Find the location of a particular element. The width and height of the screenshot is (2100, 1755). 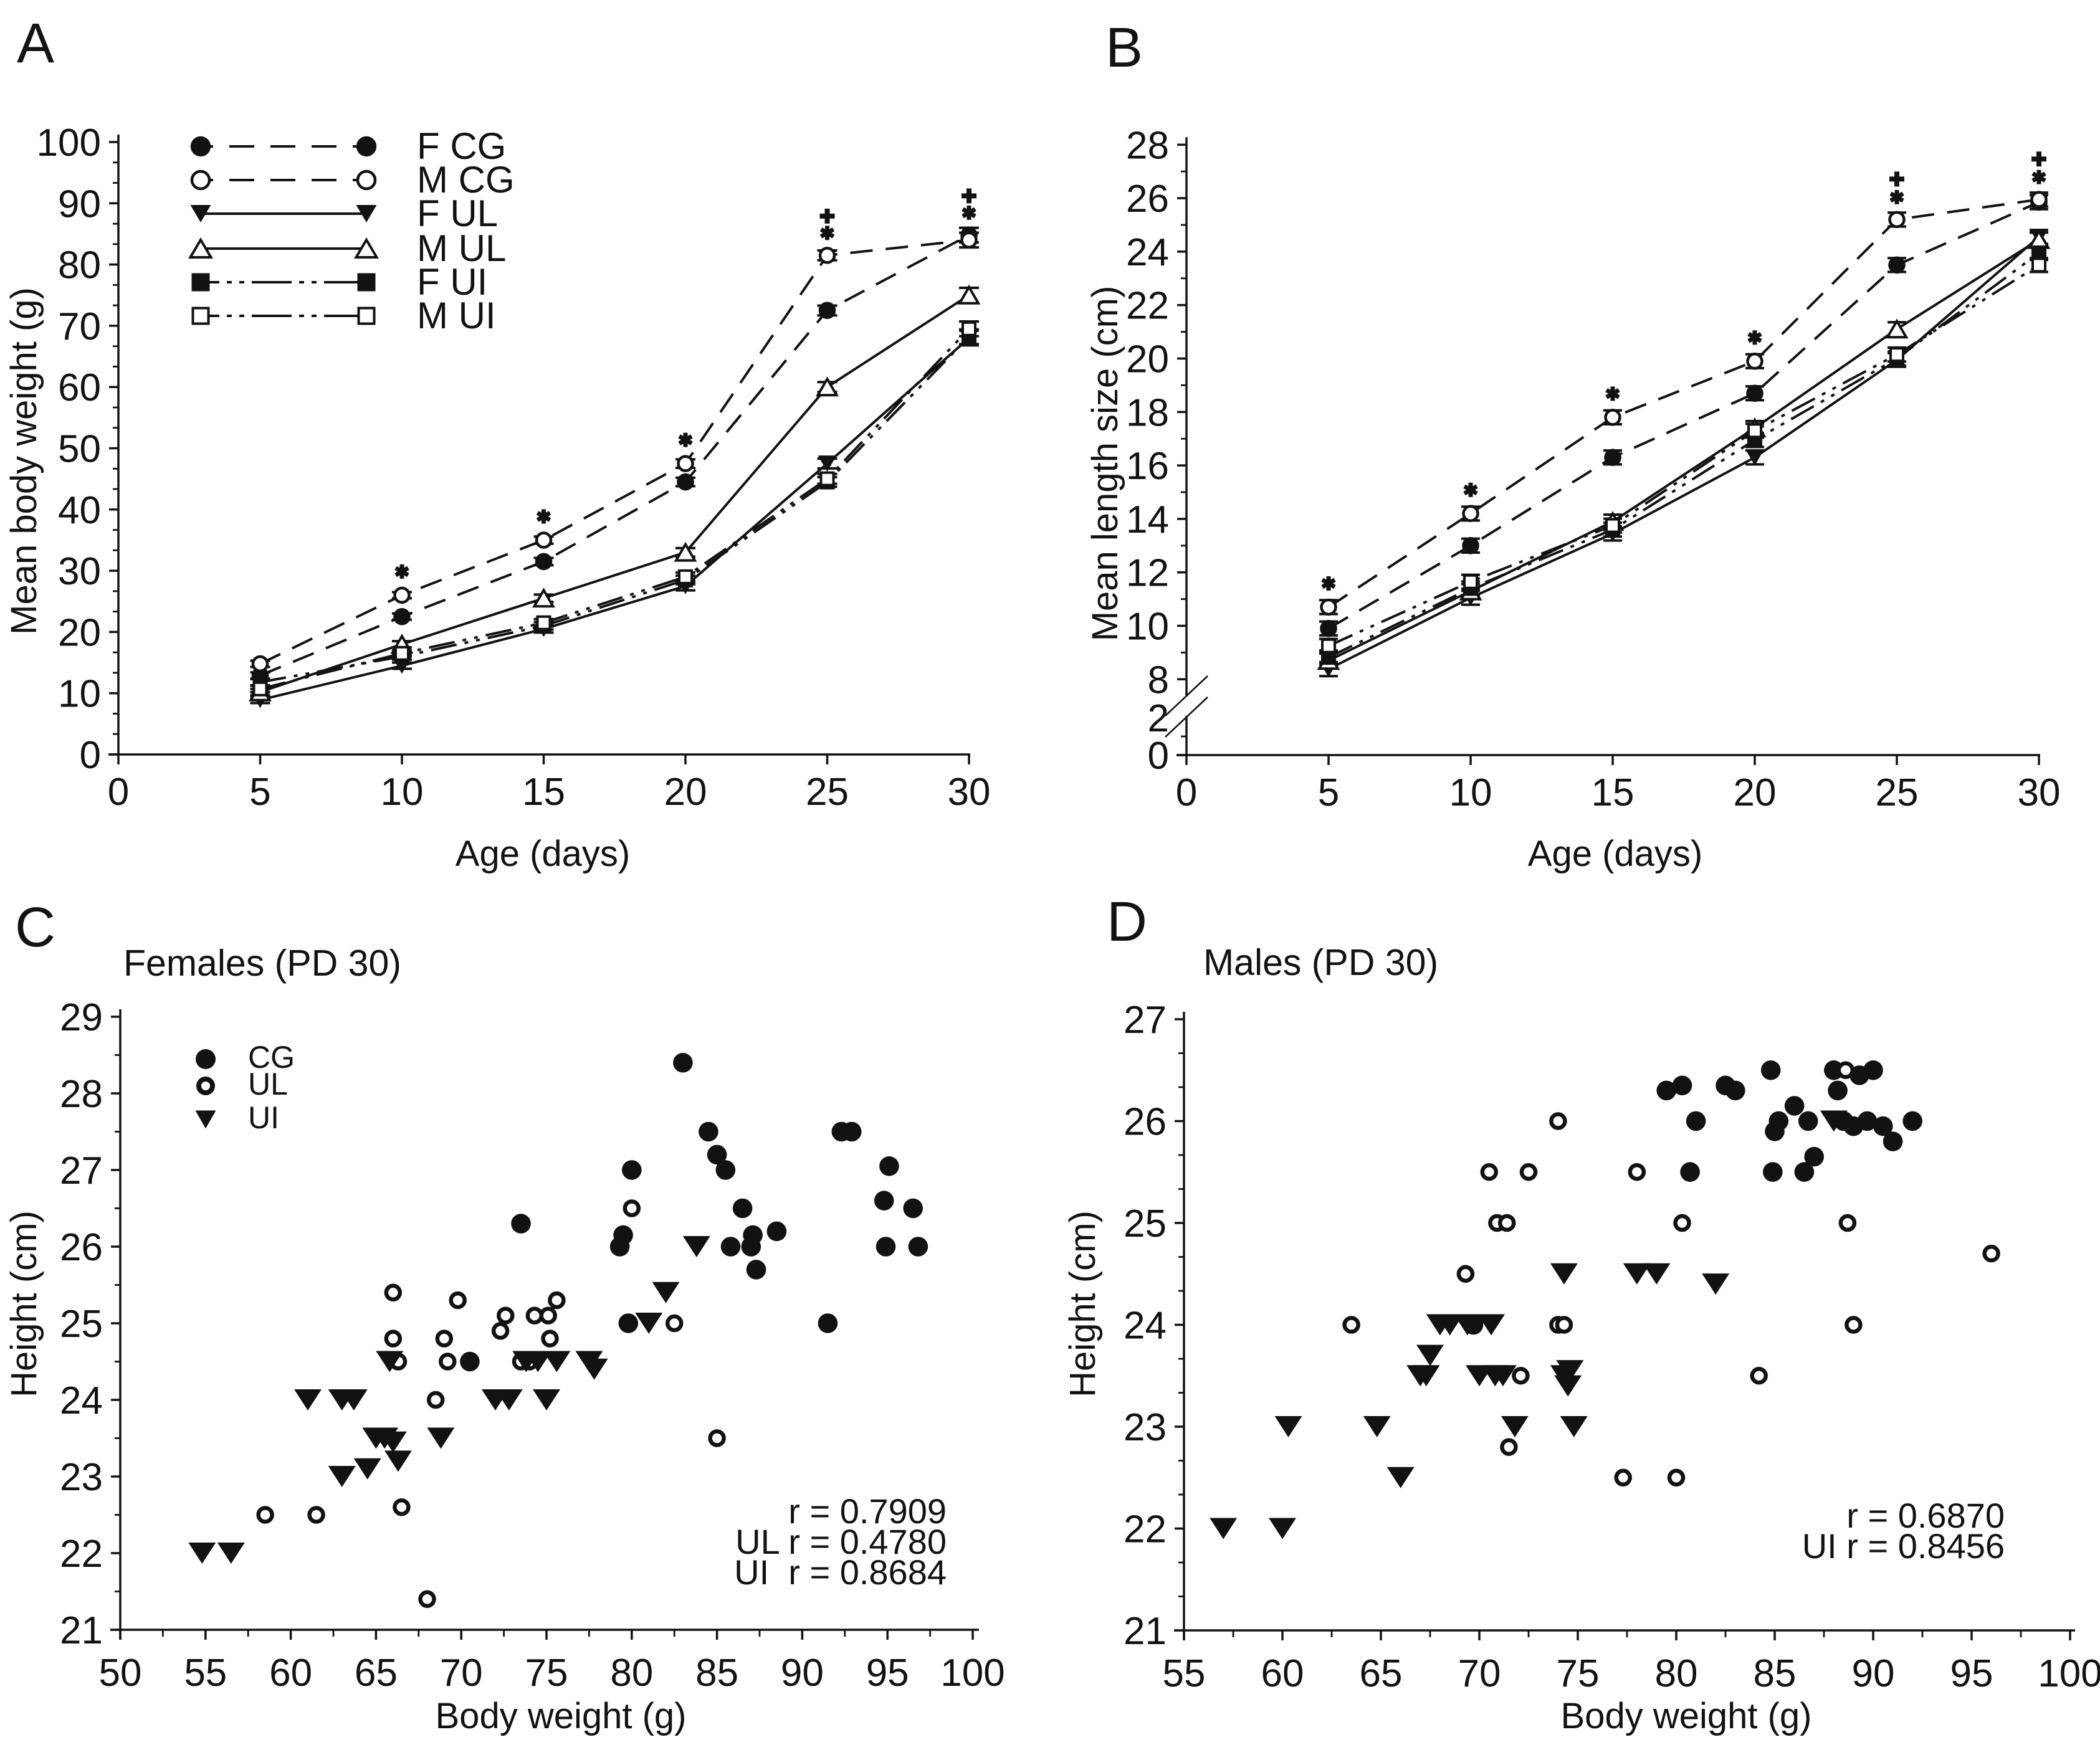

svg-text: Mean length size (cm) is located at coordinates (1105, 464).